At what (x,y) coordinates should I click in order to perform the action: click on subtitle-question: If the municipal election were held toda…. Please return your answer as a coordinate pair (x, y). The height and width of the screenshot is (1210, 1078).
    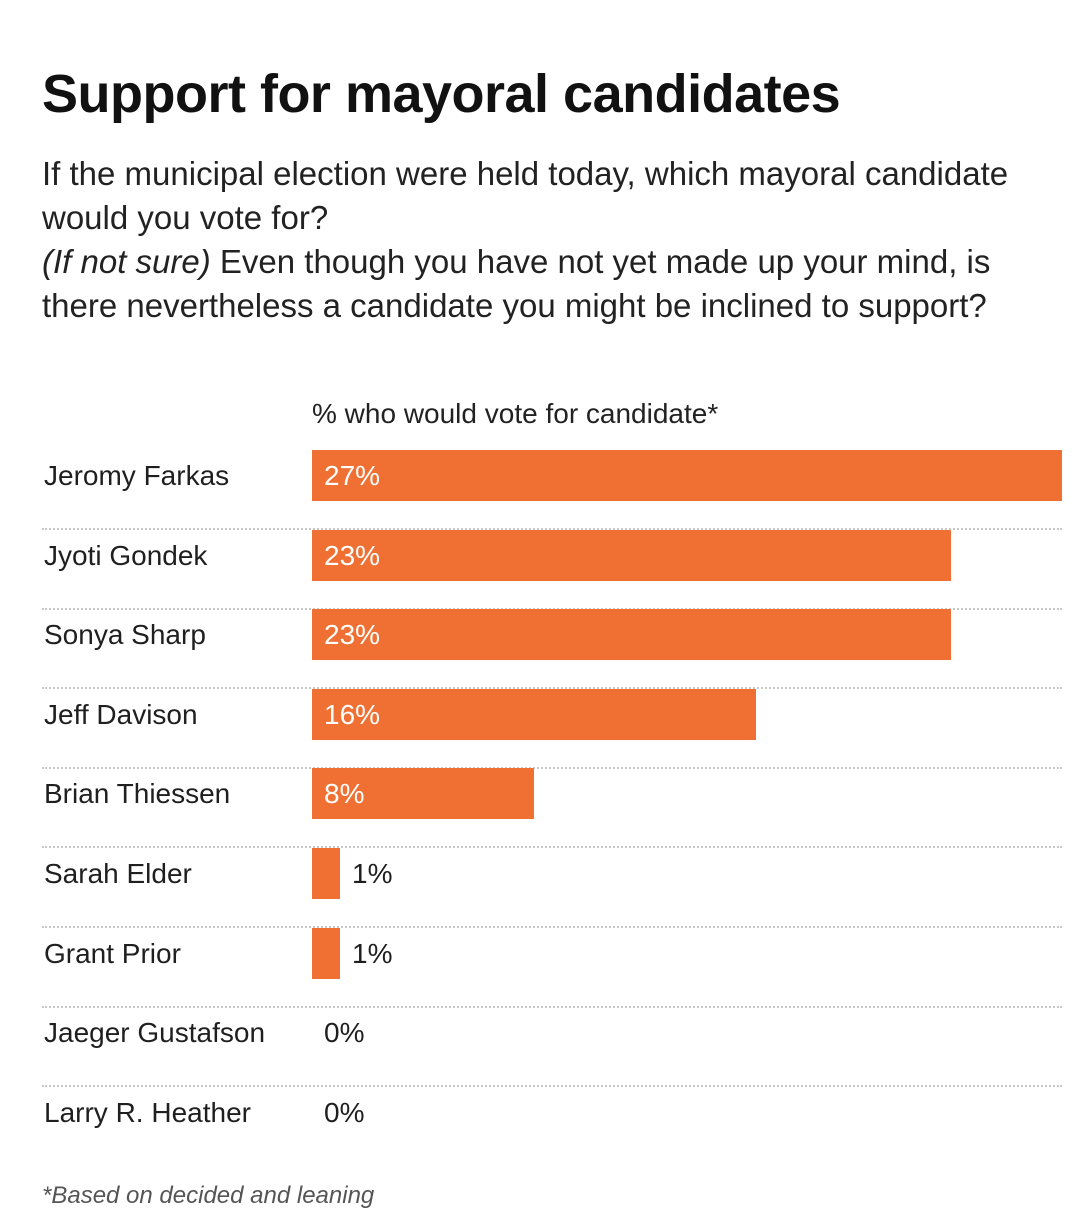
    Looking at the image, I should click on (525, 195).